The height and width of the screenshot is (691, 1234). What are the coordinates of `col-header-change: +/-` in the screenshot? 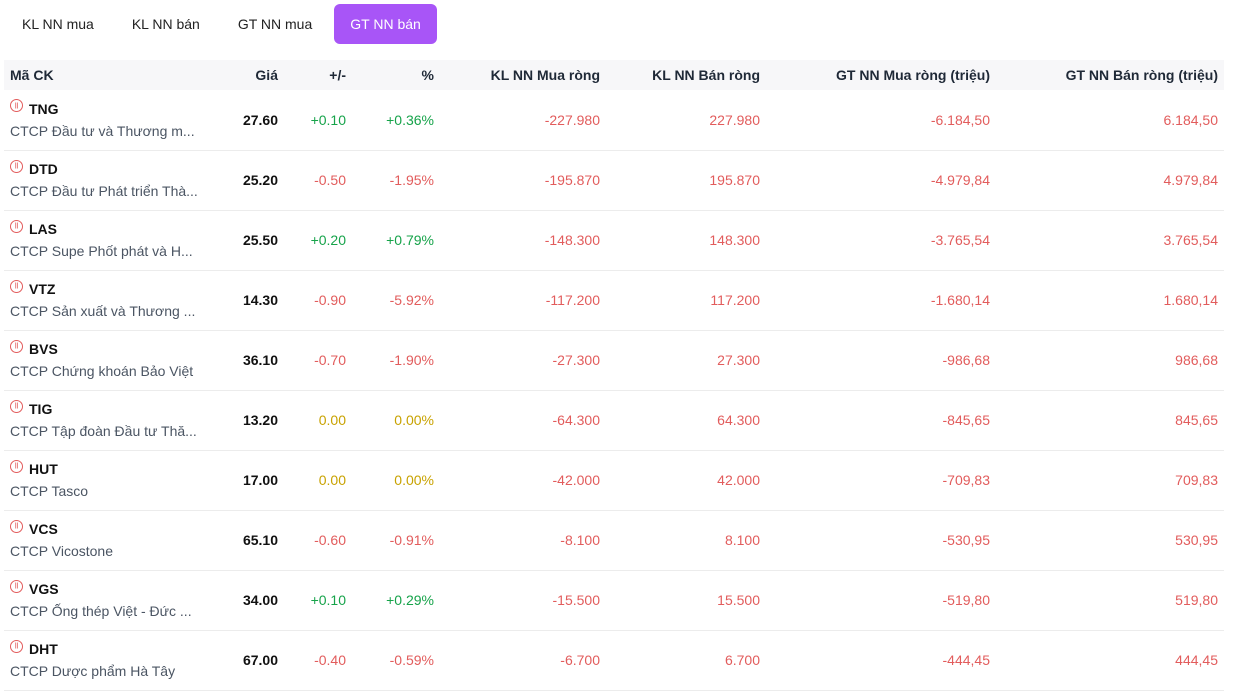 It's located at (337, 75).